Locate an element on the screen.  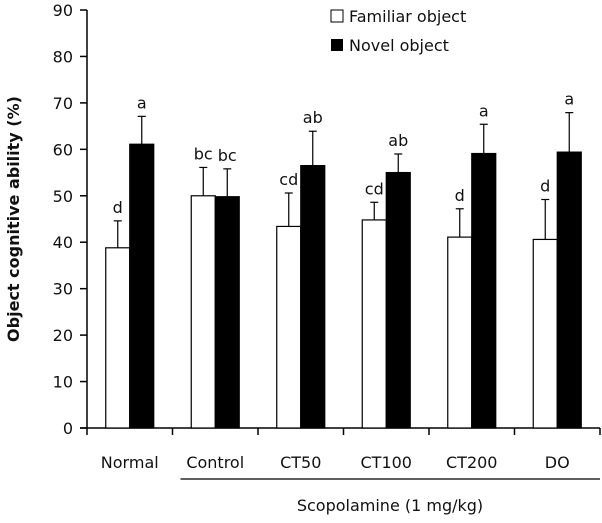
x-tick-label: CT50 is located at coordinates (300, 462).